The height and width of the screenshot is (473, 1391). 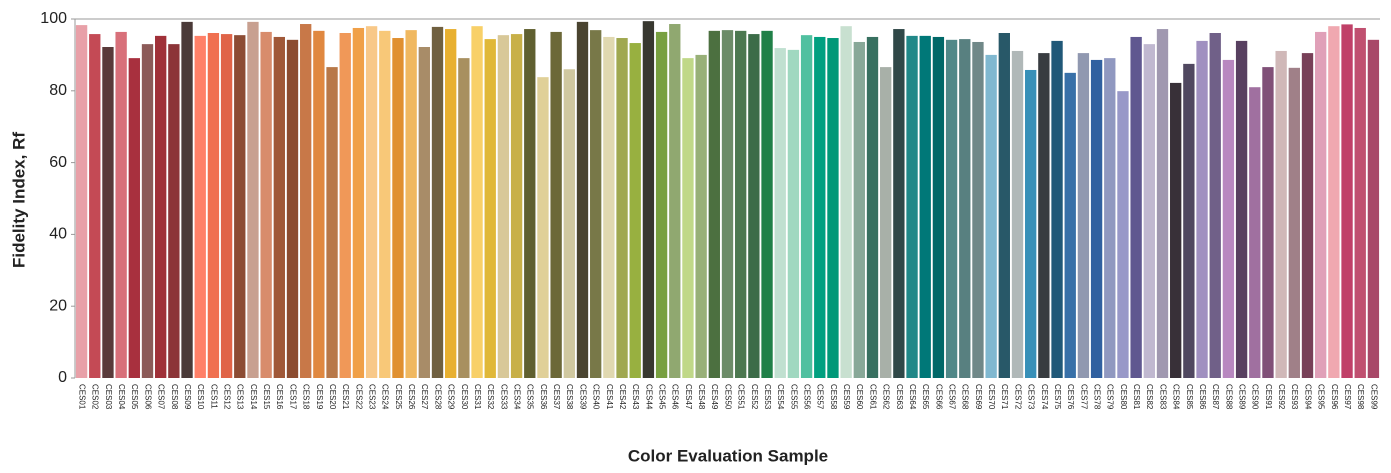 What do you see at coordinates (332, 397) in the screenshot?
I see `x-tick-label: CES20` at bounding box center [332, 397].